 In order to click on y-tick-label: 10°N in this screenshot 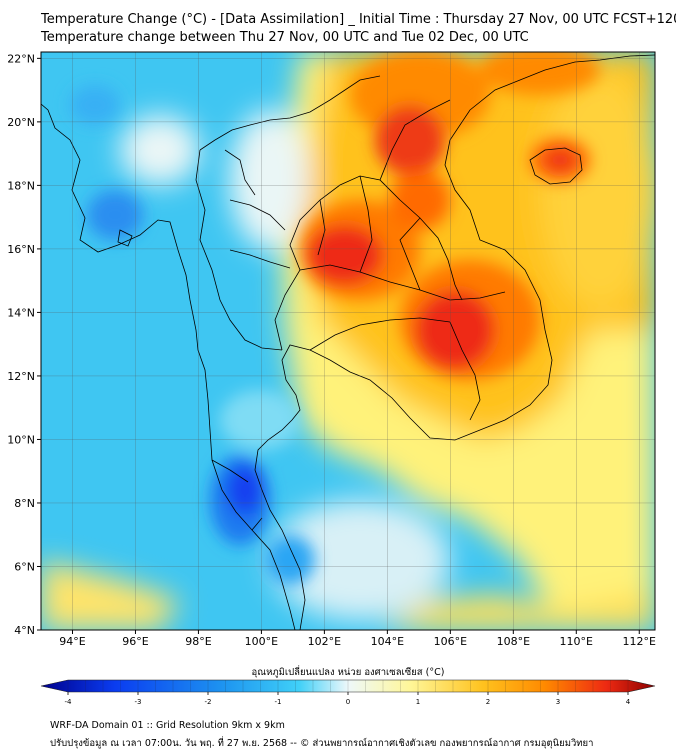, I will do `click(21, 439)`.